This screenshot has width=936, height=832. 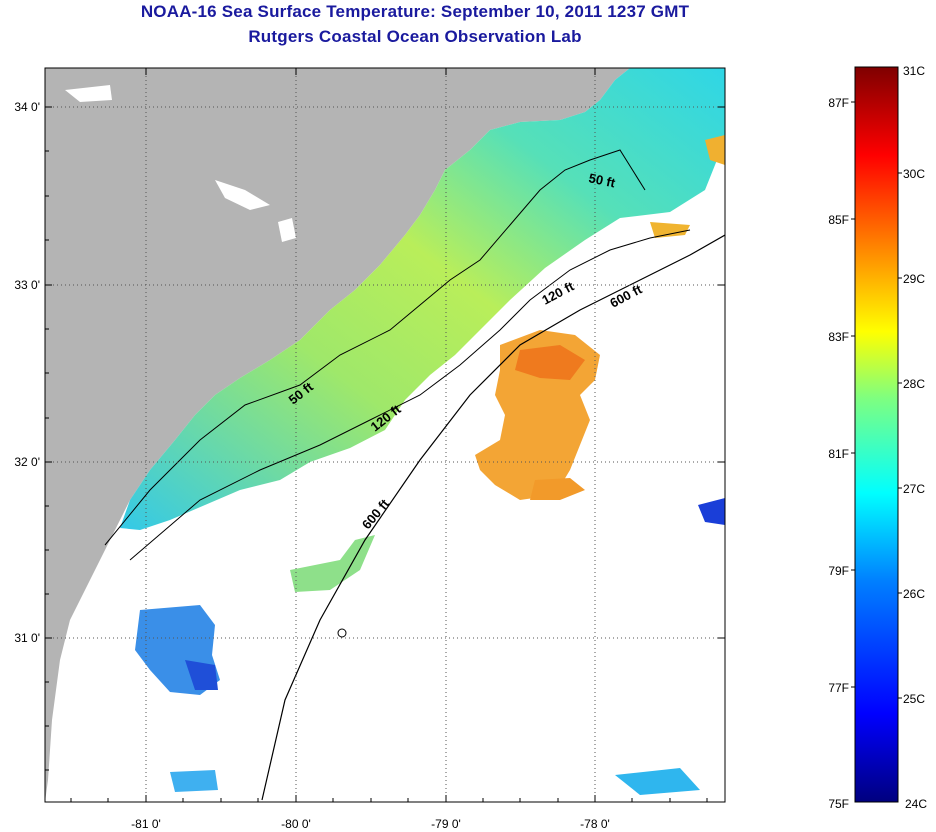 I want to click on lat-label-34: 34 0', so click(x=27, y=107).